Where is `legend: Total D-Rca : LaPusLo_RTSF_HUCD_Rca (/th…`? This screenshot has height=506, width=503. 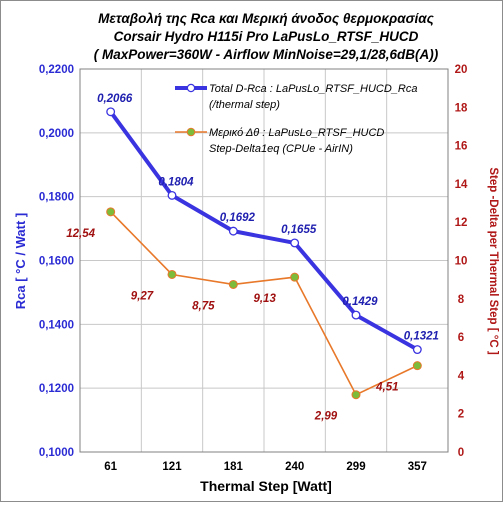 legend: Total D-Rca : LaPusLo_RTSF_HUCD_Rca (/th… is located at coordinates (296, 119).